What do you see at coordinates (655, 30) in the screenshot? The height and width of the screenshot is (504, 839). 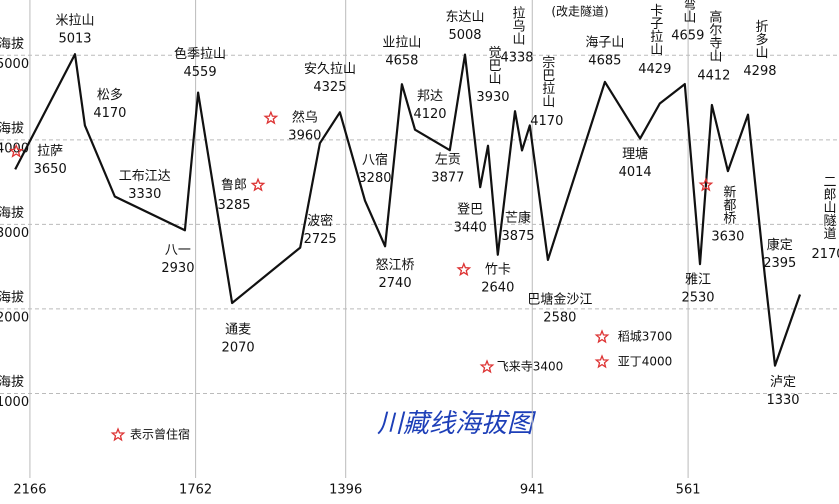 I see `point-name: 卡子拉山` at bounding box center [655, 30].